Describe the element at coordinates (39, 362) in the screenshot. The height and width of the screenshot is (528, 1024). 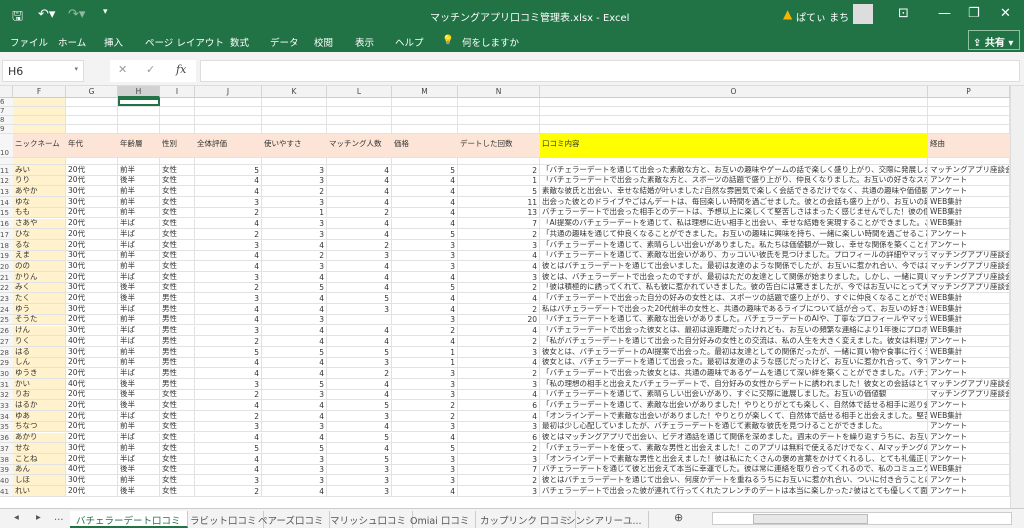
I see `cell: しん` at that location.